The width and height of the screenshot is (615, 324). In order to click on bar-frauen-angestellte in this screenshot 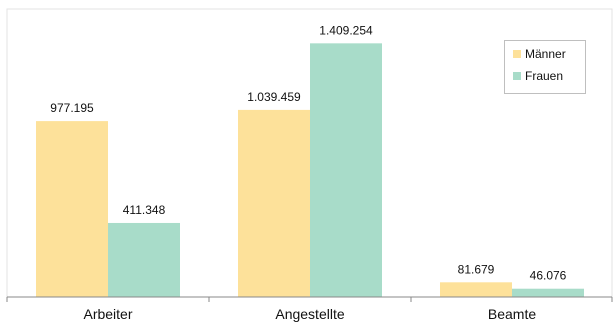, I will do `click(346, 170)`.